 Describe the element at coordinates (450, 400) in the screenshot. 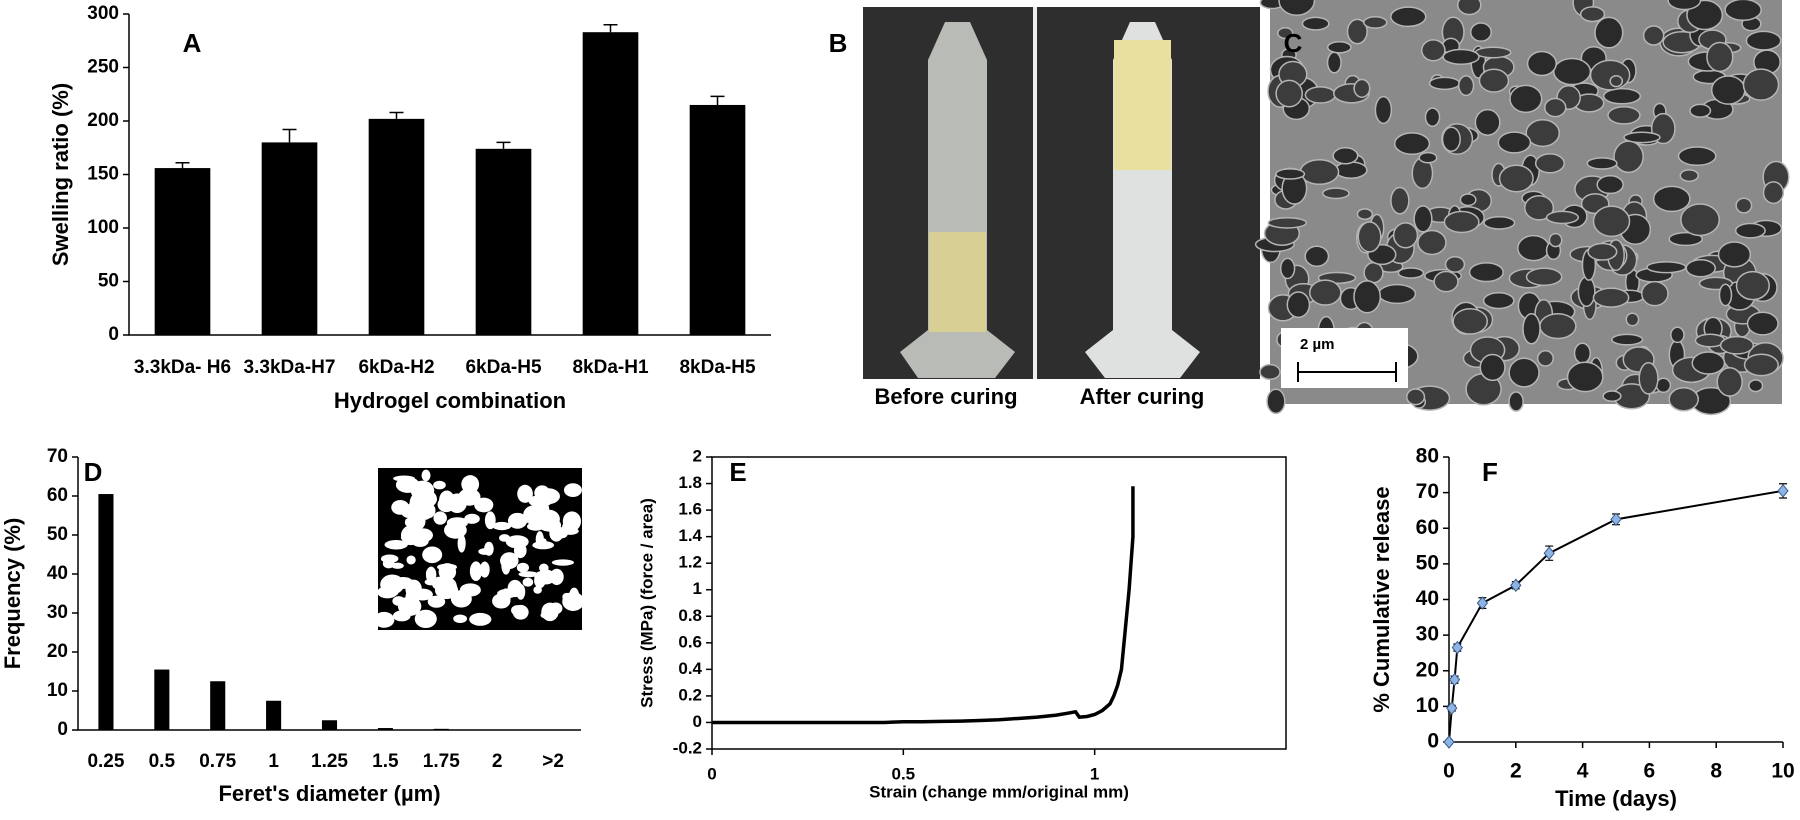

I see `x-axis-title: Hydrogel combination` at that location.